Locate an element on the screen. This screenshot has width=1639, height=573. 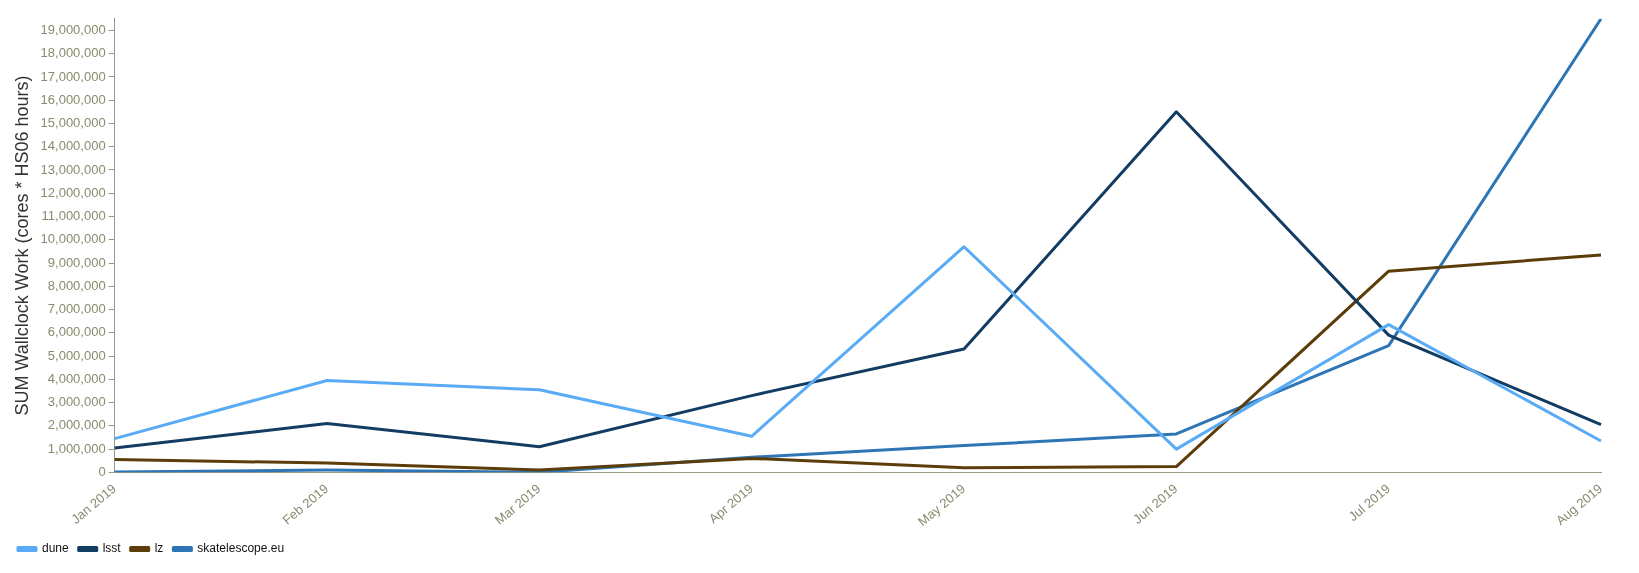
y-tick-label: 4,000,000 is located at coordinates (76, 378).